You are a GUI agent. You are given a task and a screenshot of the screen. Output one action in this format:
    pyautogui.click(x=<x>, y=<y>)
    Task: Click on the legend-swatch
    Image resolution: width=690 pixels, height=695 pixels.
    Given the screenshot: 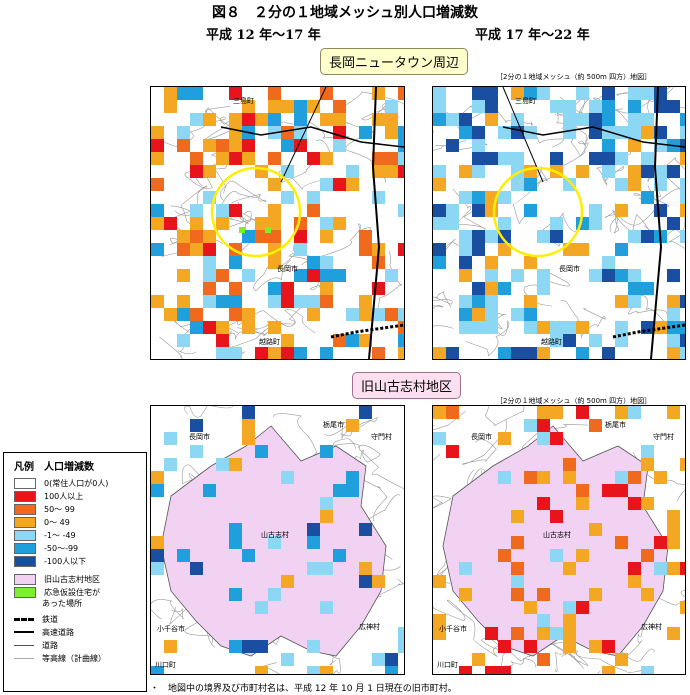 What is the action you would take?
    pyautogui.click(x=25, y=579)
    